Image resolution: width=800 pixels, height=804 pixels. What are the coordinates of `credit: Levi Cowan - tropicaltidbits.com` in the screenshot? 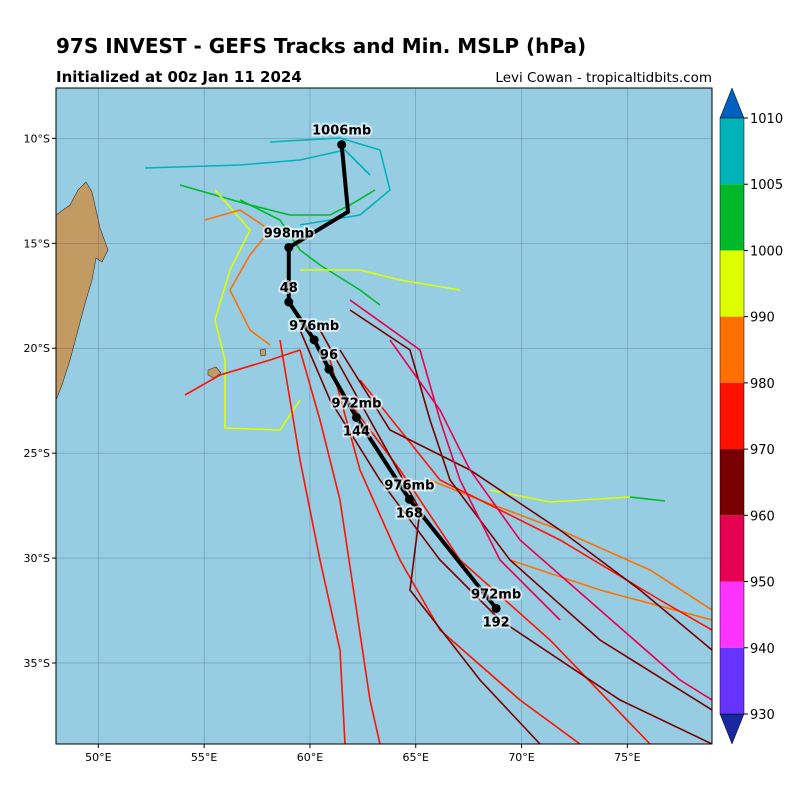 It's located at (603, 78).